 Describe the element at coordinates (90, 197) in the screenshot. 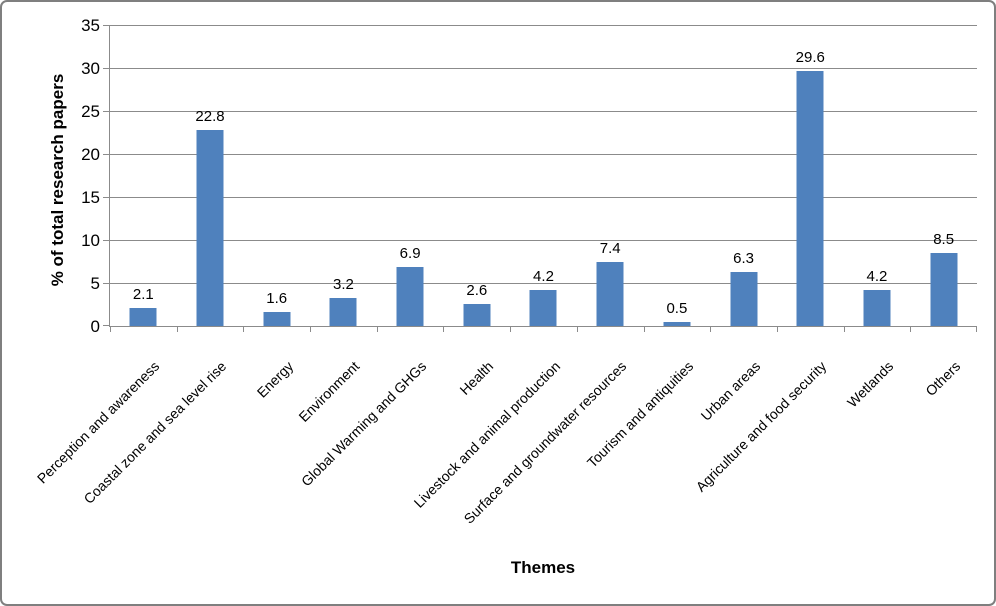

I see `y-tick-label: 15` at that location.